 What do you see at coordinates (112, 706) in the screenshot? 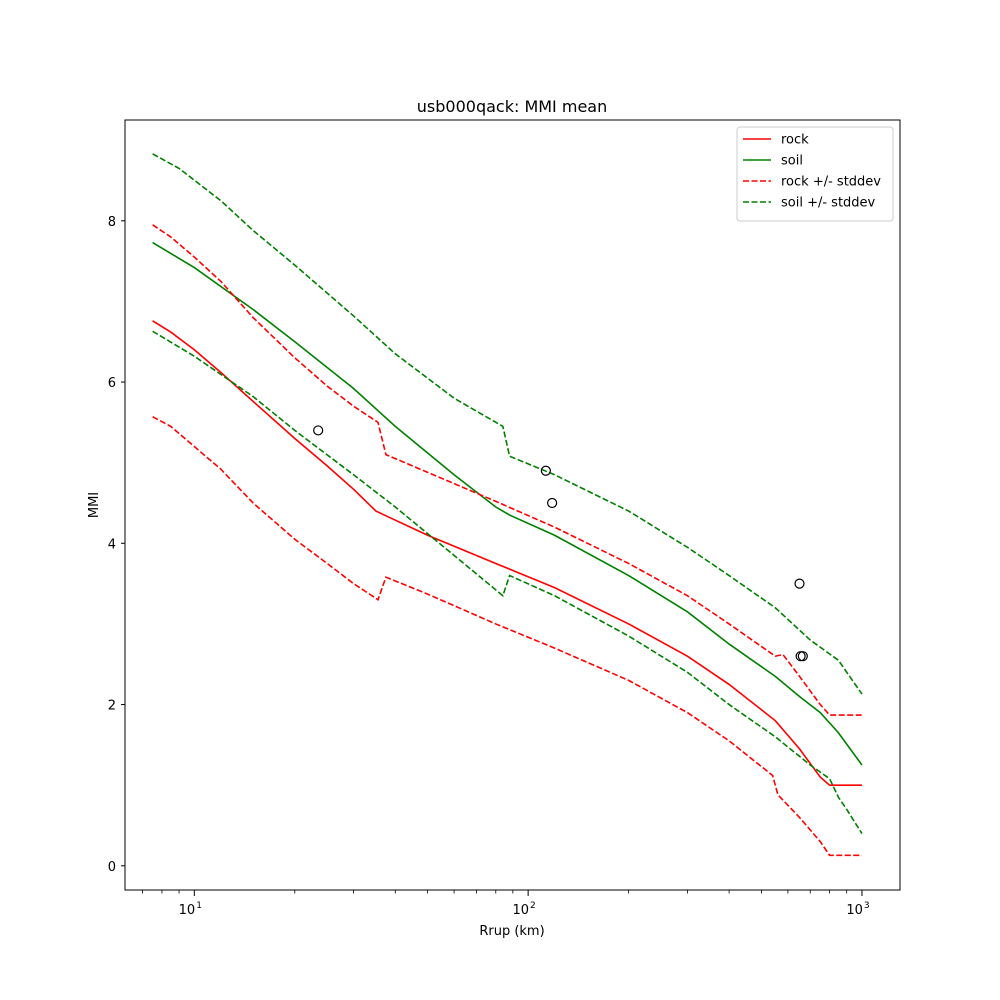
I see `y-tick-label: 2` at bounding box center [112, 706].